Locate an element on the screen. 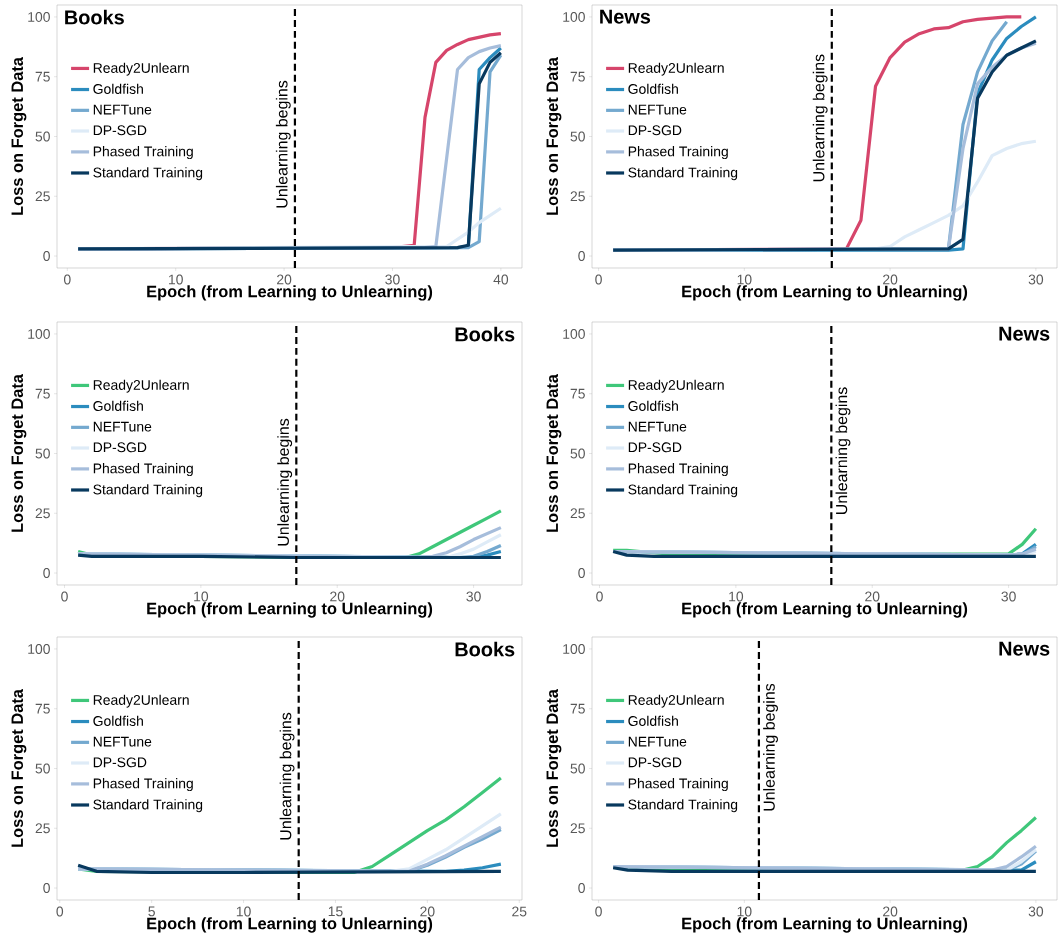 The width and height of the screenshot is (1060, 947). x-tick-label: 15 is located at coordinates (335, 911).